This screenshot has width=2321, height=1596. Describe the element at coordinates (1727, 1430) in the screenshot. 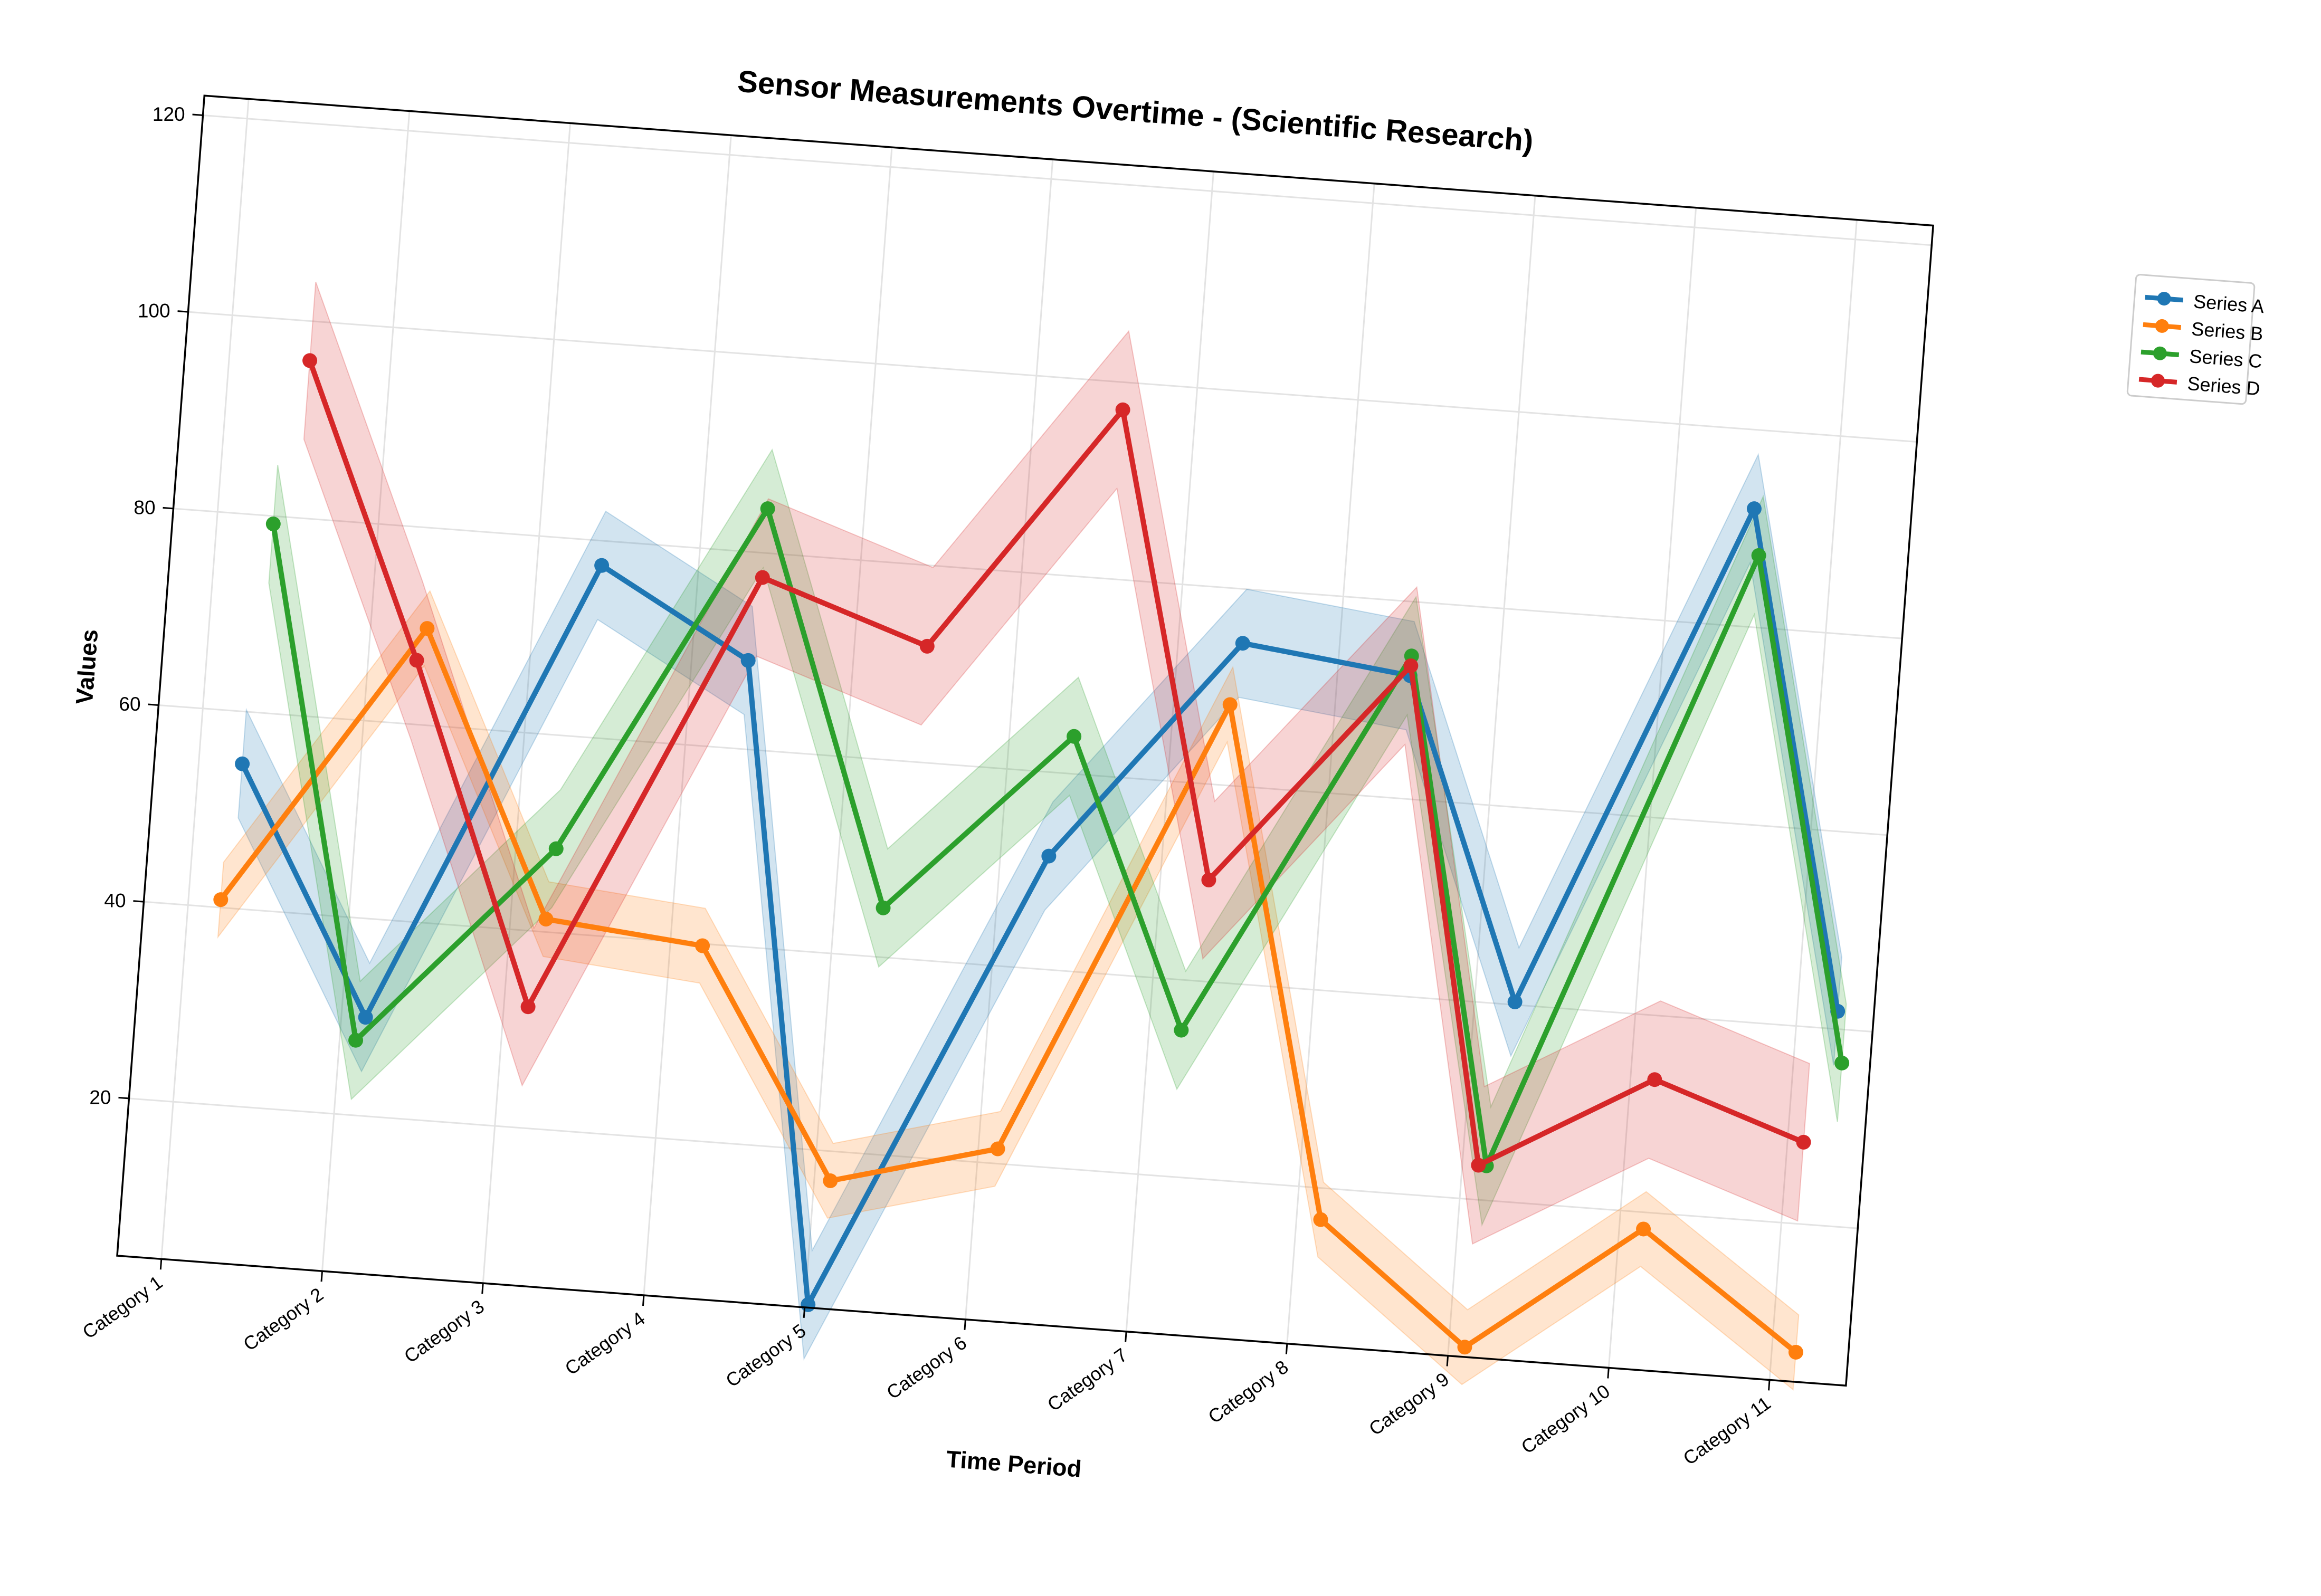

I see `x-tick-label: Category 11` at that location.